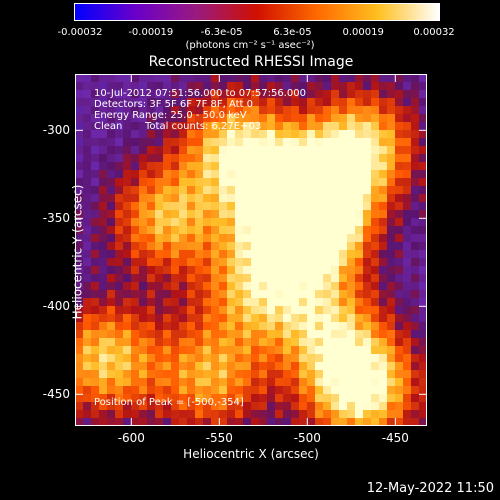 This screenshot has width=500, height=500. Describe the element at coordinates (221, 32) in the screenshot. I see `colorbar-tick: -6.3e-05` at that location.